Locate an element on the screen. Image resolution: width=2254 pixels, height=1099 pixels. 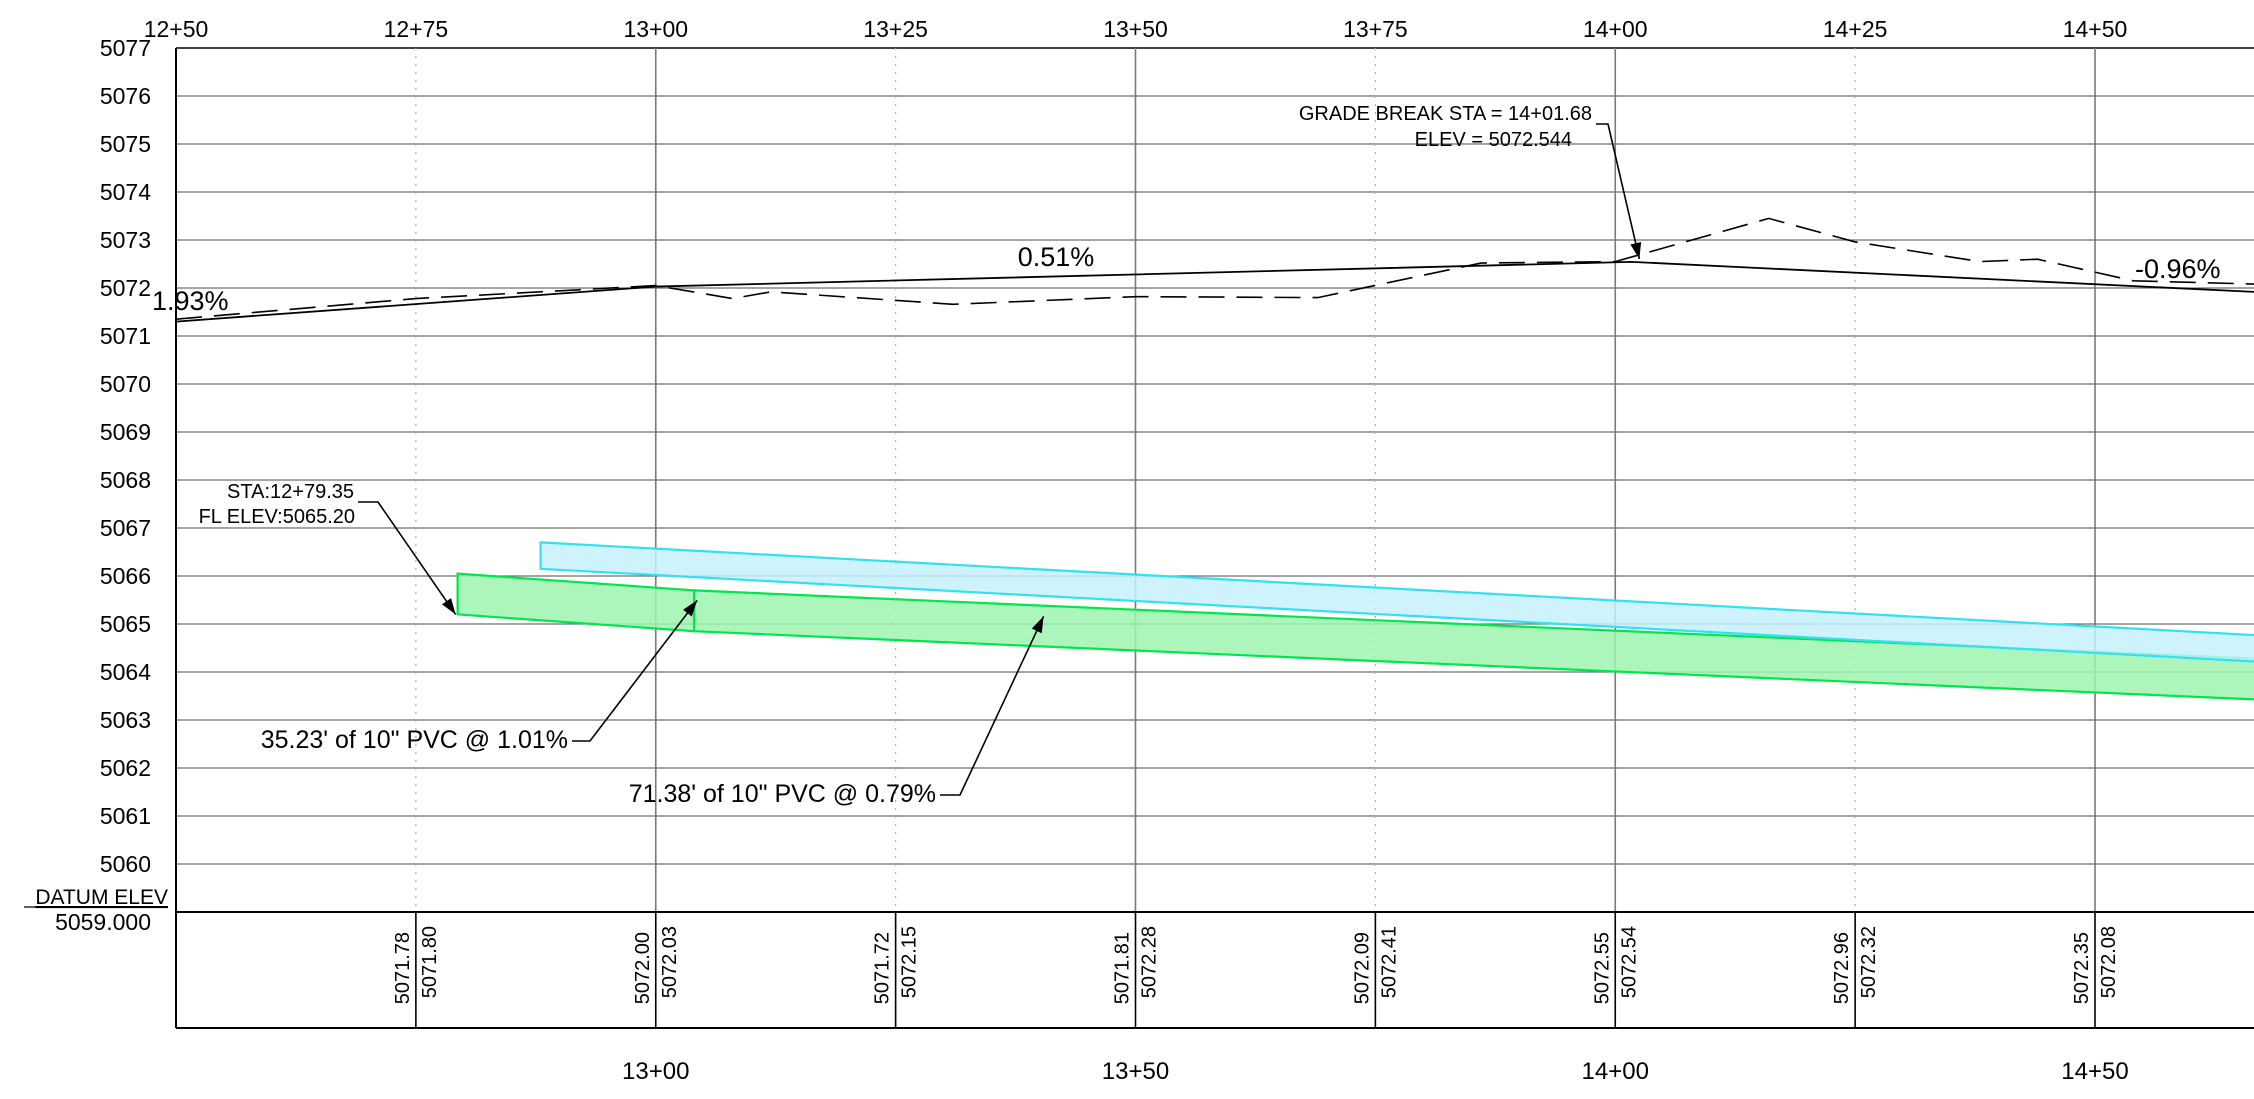
station-label-bottom: 14+50 is located at coordinates (2094, 1071).